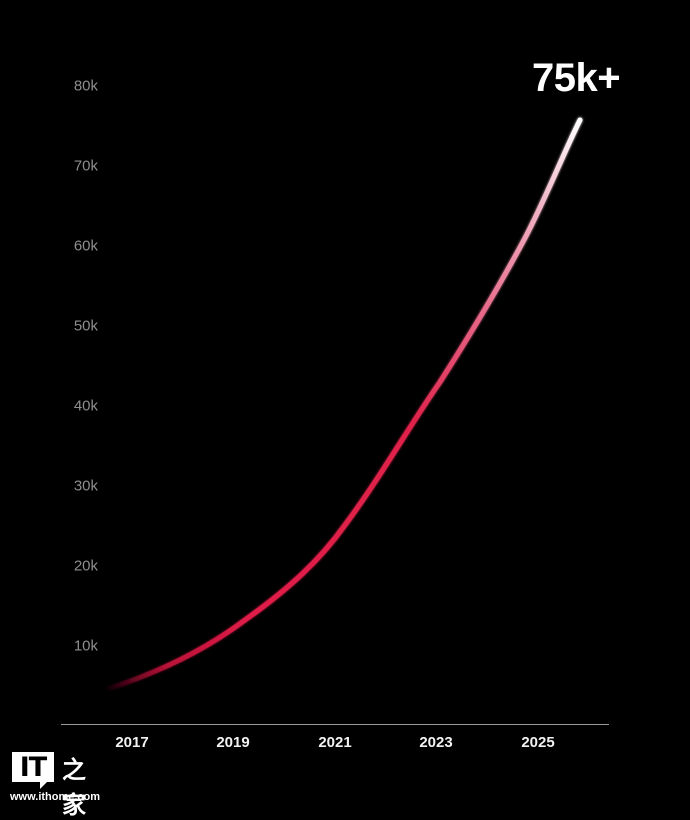  What do you see at coordinates (335, 724) in the screenshot?
I see `x-axis-line` at bounding box center [335, 724].